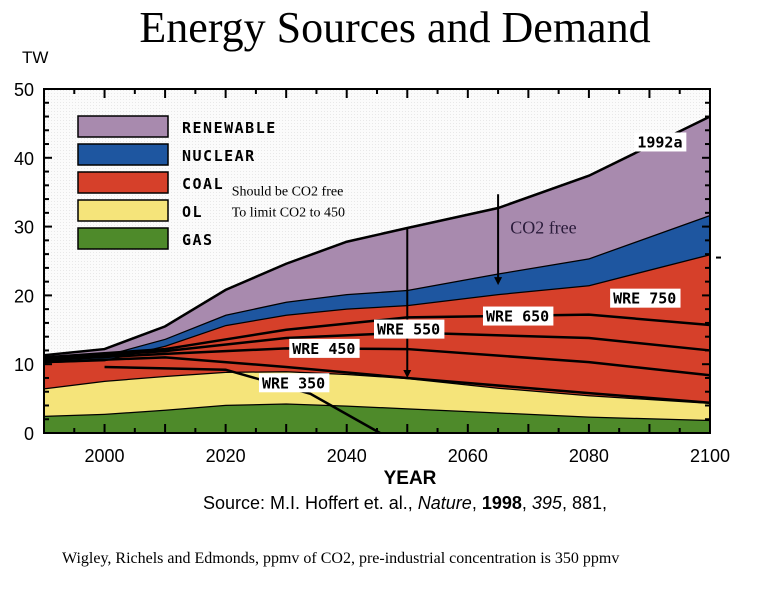 The image size is (774, 594). Describe the element at coordinates (192, 212) in the screenshot. I see `legend-label: OL` at that location.